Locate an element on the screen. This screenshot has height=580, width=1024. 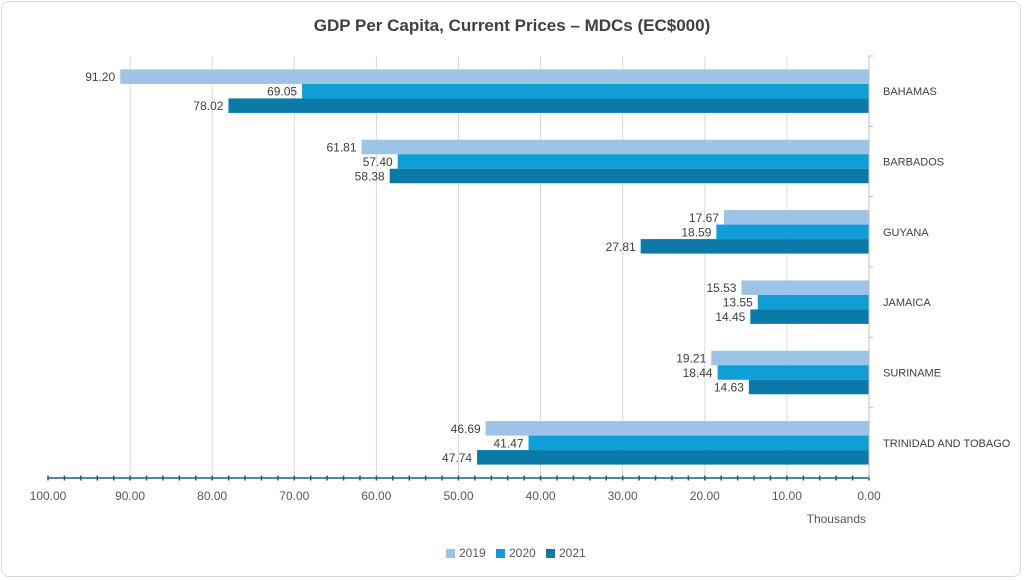
x-tick-label: 80.00 is located at coordinates (212, 496).